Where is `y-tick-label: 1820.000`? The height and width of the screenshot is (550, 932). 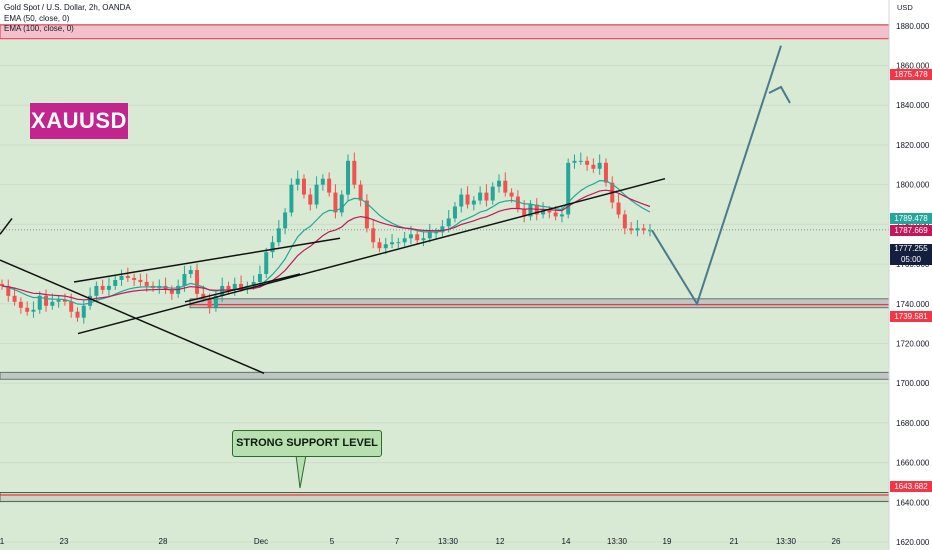
y-tick-label: 1820.000 is located at coordinates (913, 145).